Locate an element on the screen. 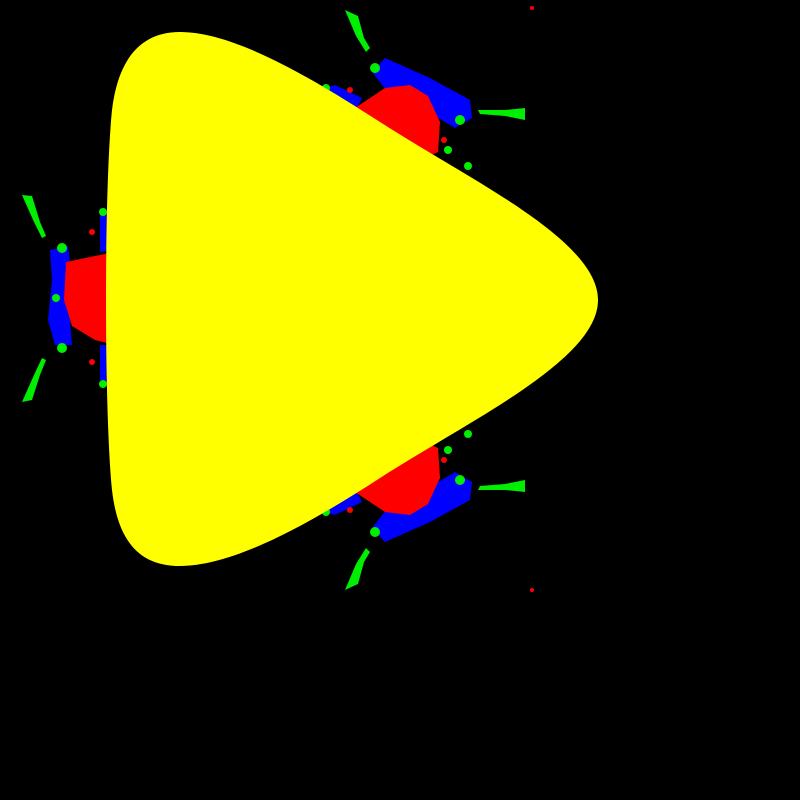 Image resolution: width=800 pixels, height=800 pixels. arm-bottom-right is located at coordinates (426, 511).